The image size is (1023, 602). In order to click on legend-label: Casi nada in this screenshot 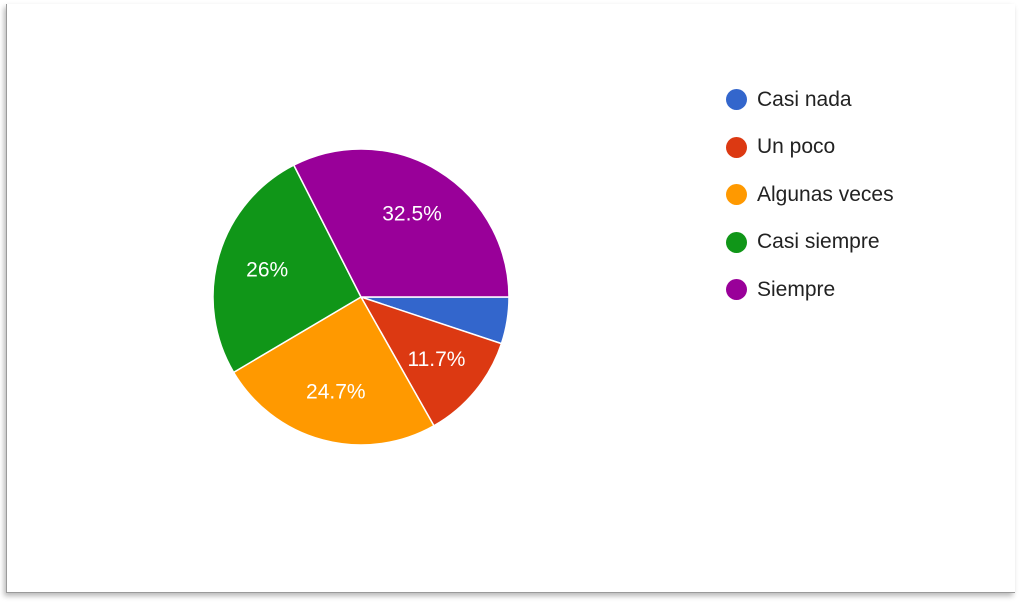, I will do `click(804, 99)`.